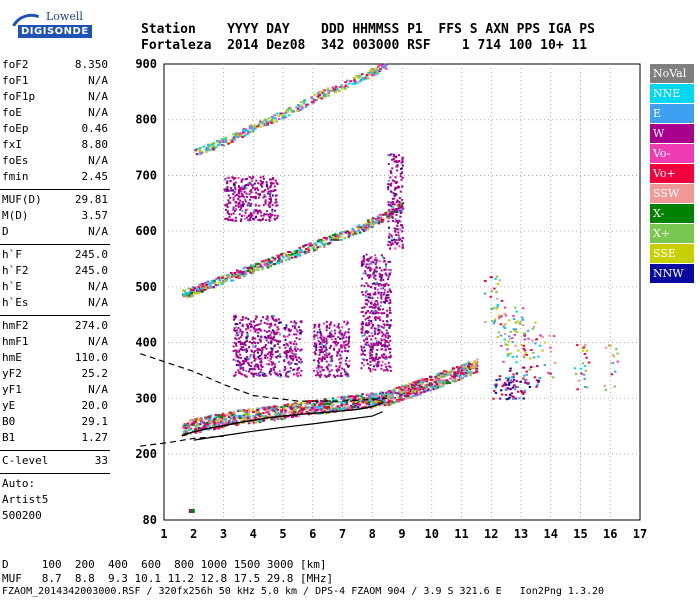 The height and width of the screenshot is (600, 700). What do you see at coordinates (98, 96) in the screenshot?
I see `param-value: N/A` at bounding box center [98, 96].